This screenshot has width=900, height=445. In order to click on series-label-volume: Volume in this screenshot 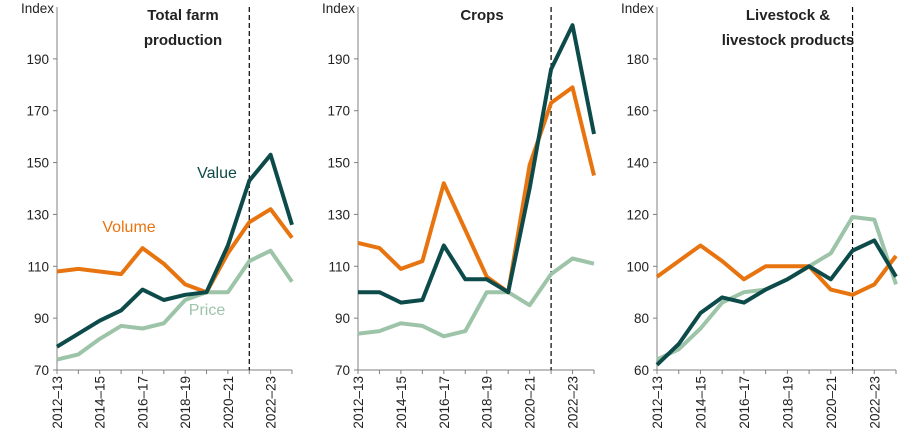, I will do `click(128, 227)`.